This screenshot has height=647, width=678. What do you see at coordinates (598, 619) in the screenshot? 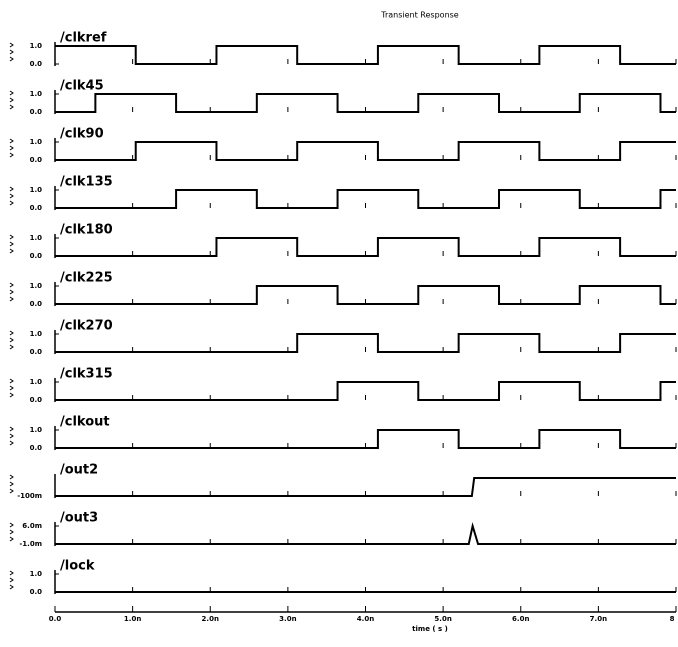
I see `x-tick-label: 7.0n` at bounding box center [598, 619].